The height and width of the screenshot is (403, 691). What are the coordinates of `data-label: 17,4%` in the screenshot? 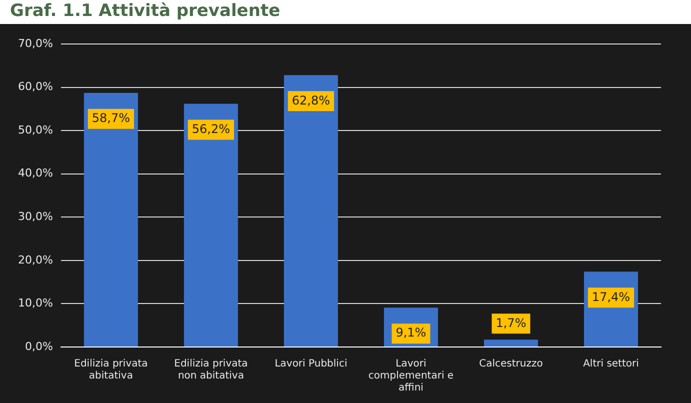 It's located at (611, 297).